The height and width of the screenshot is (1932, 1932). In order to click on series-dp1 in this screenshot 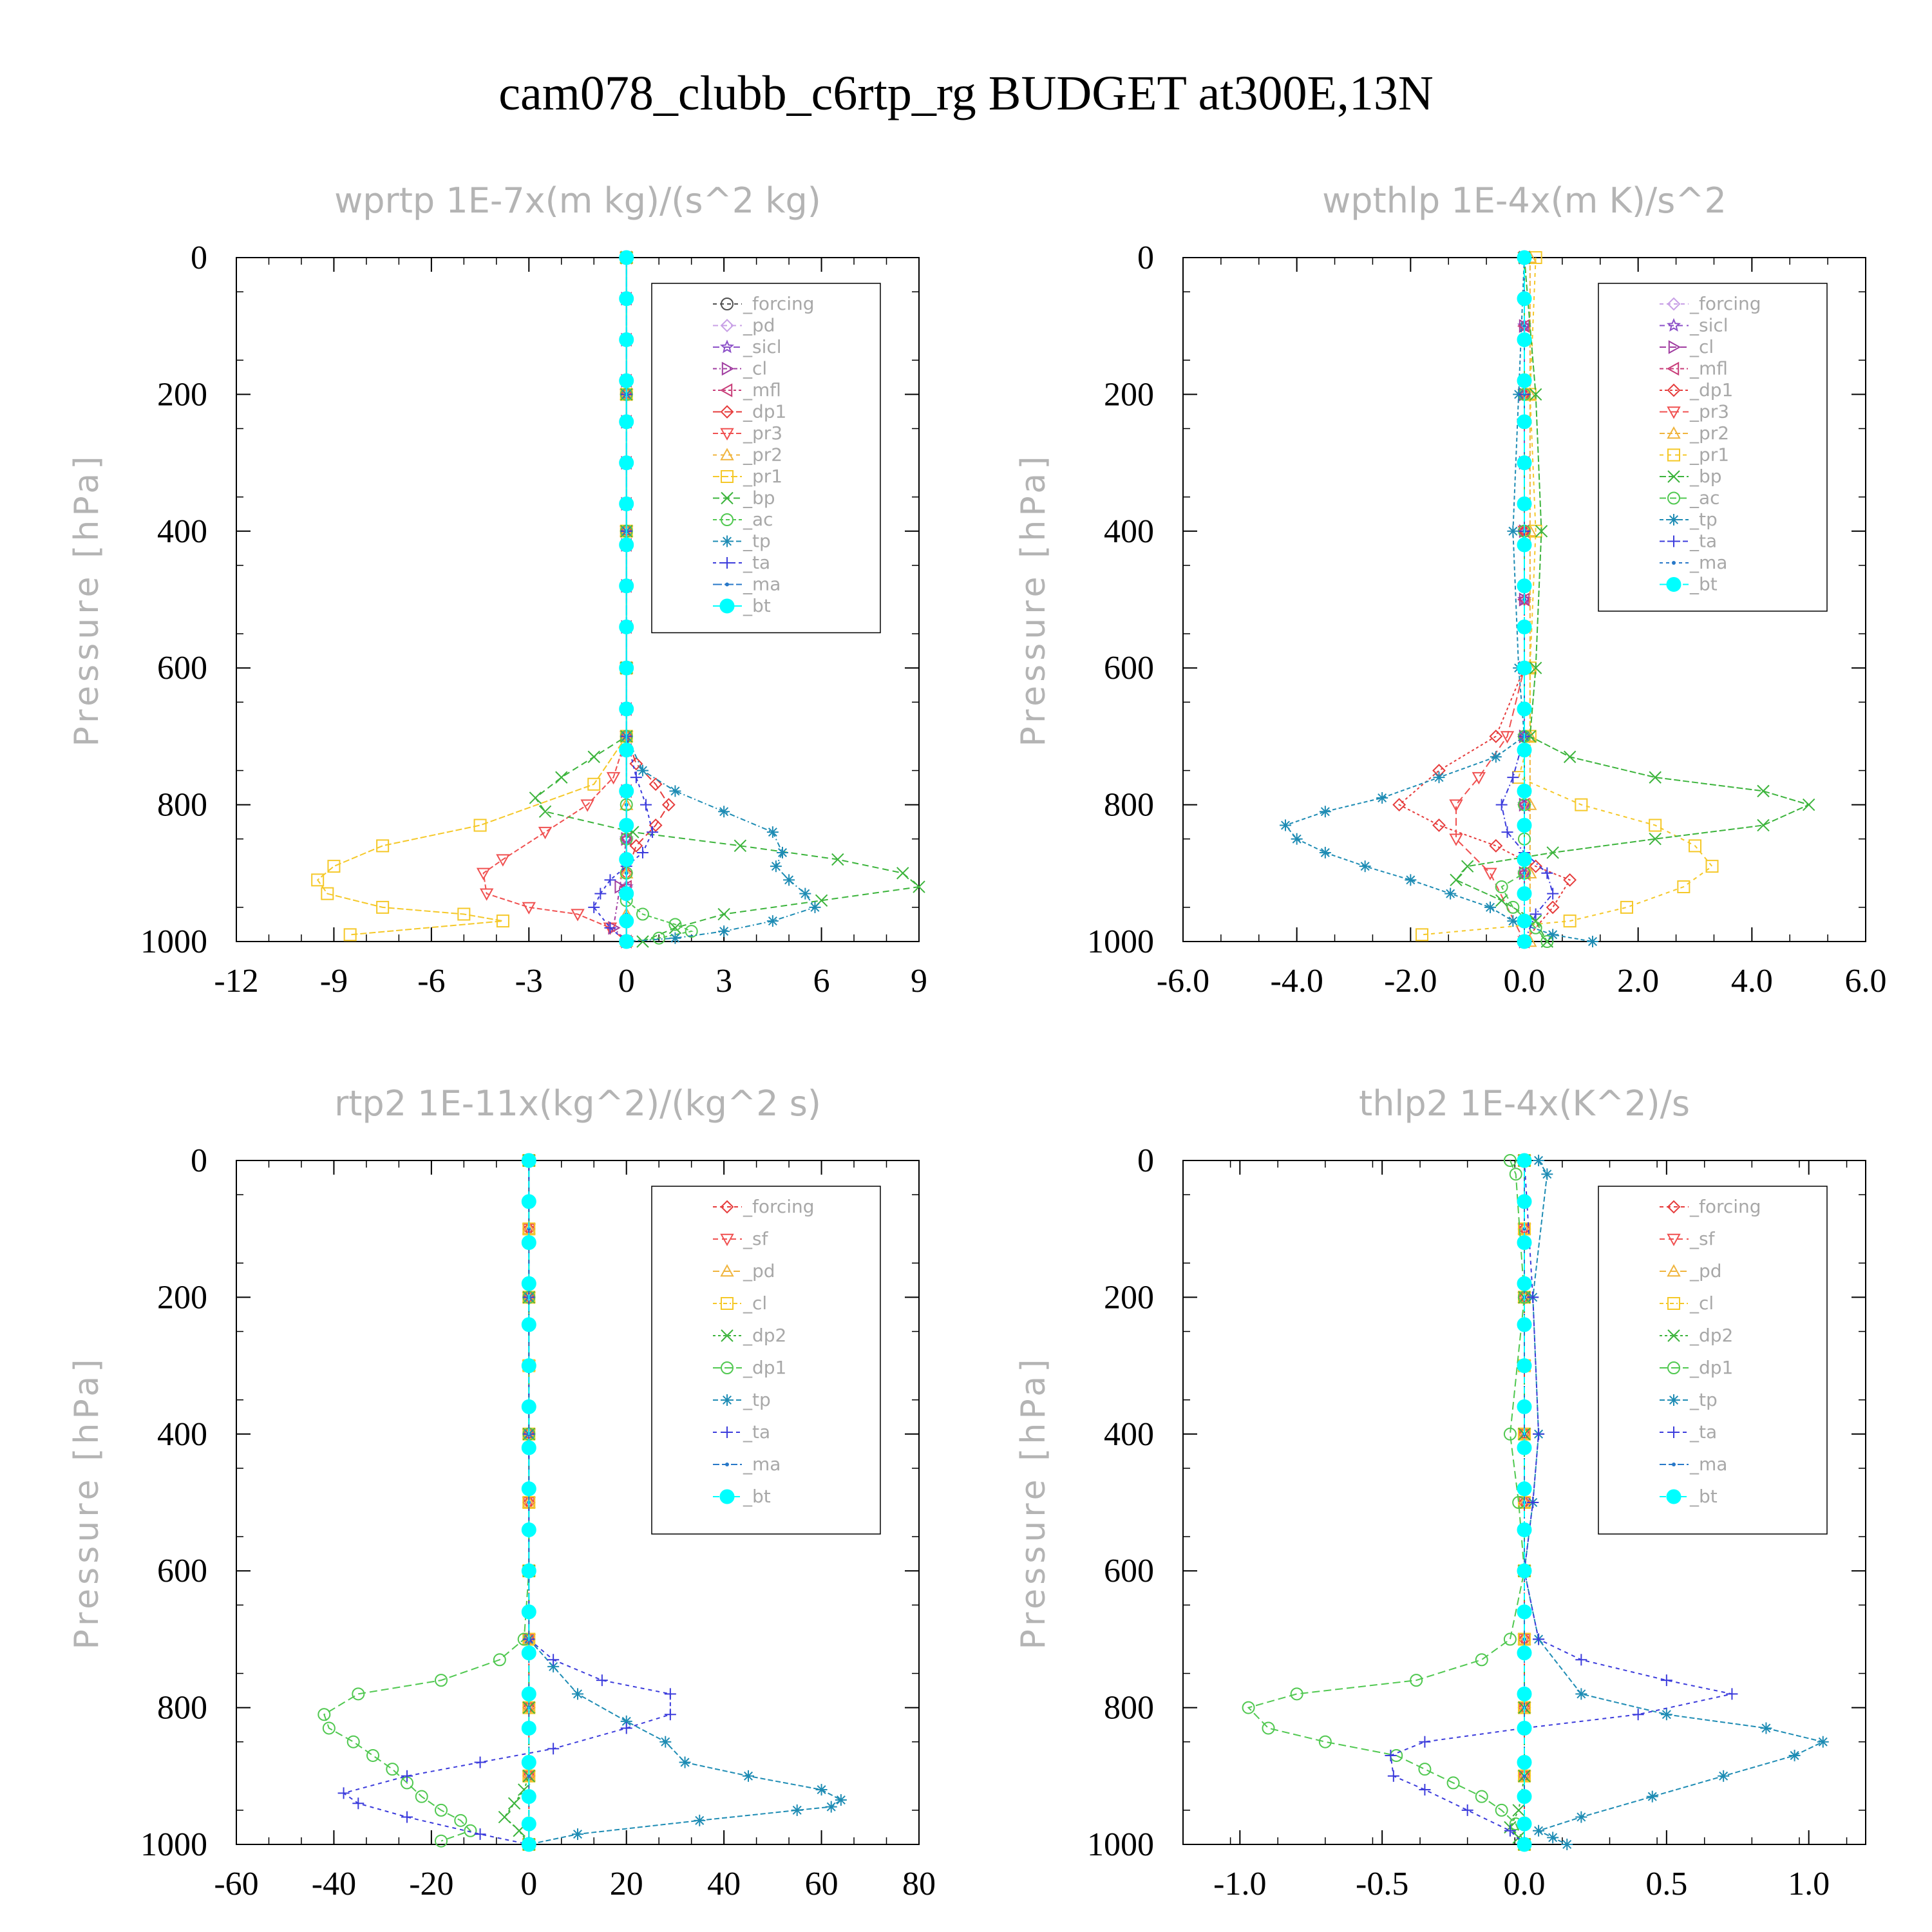, I will do `click(1386, 1502)`.